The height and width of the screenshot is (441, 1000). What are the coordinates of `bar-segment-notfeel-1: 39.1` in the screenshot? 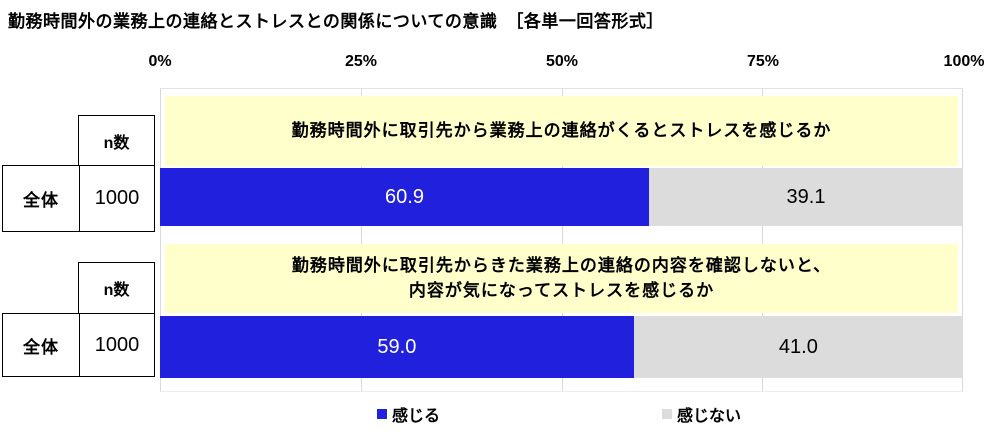 It's located at (806, 197).